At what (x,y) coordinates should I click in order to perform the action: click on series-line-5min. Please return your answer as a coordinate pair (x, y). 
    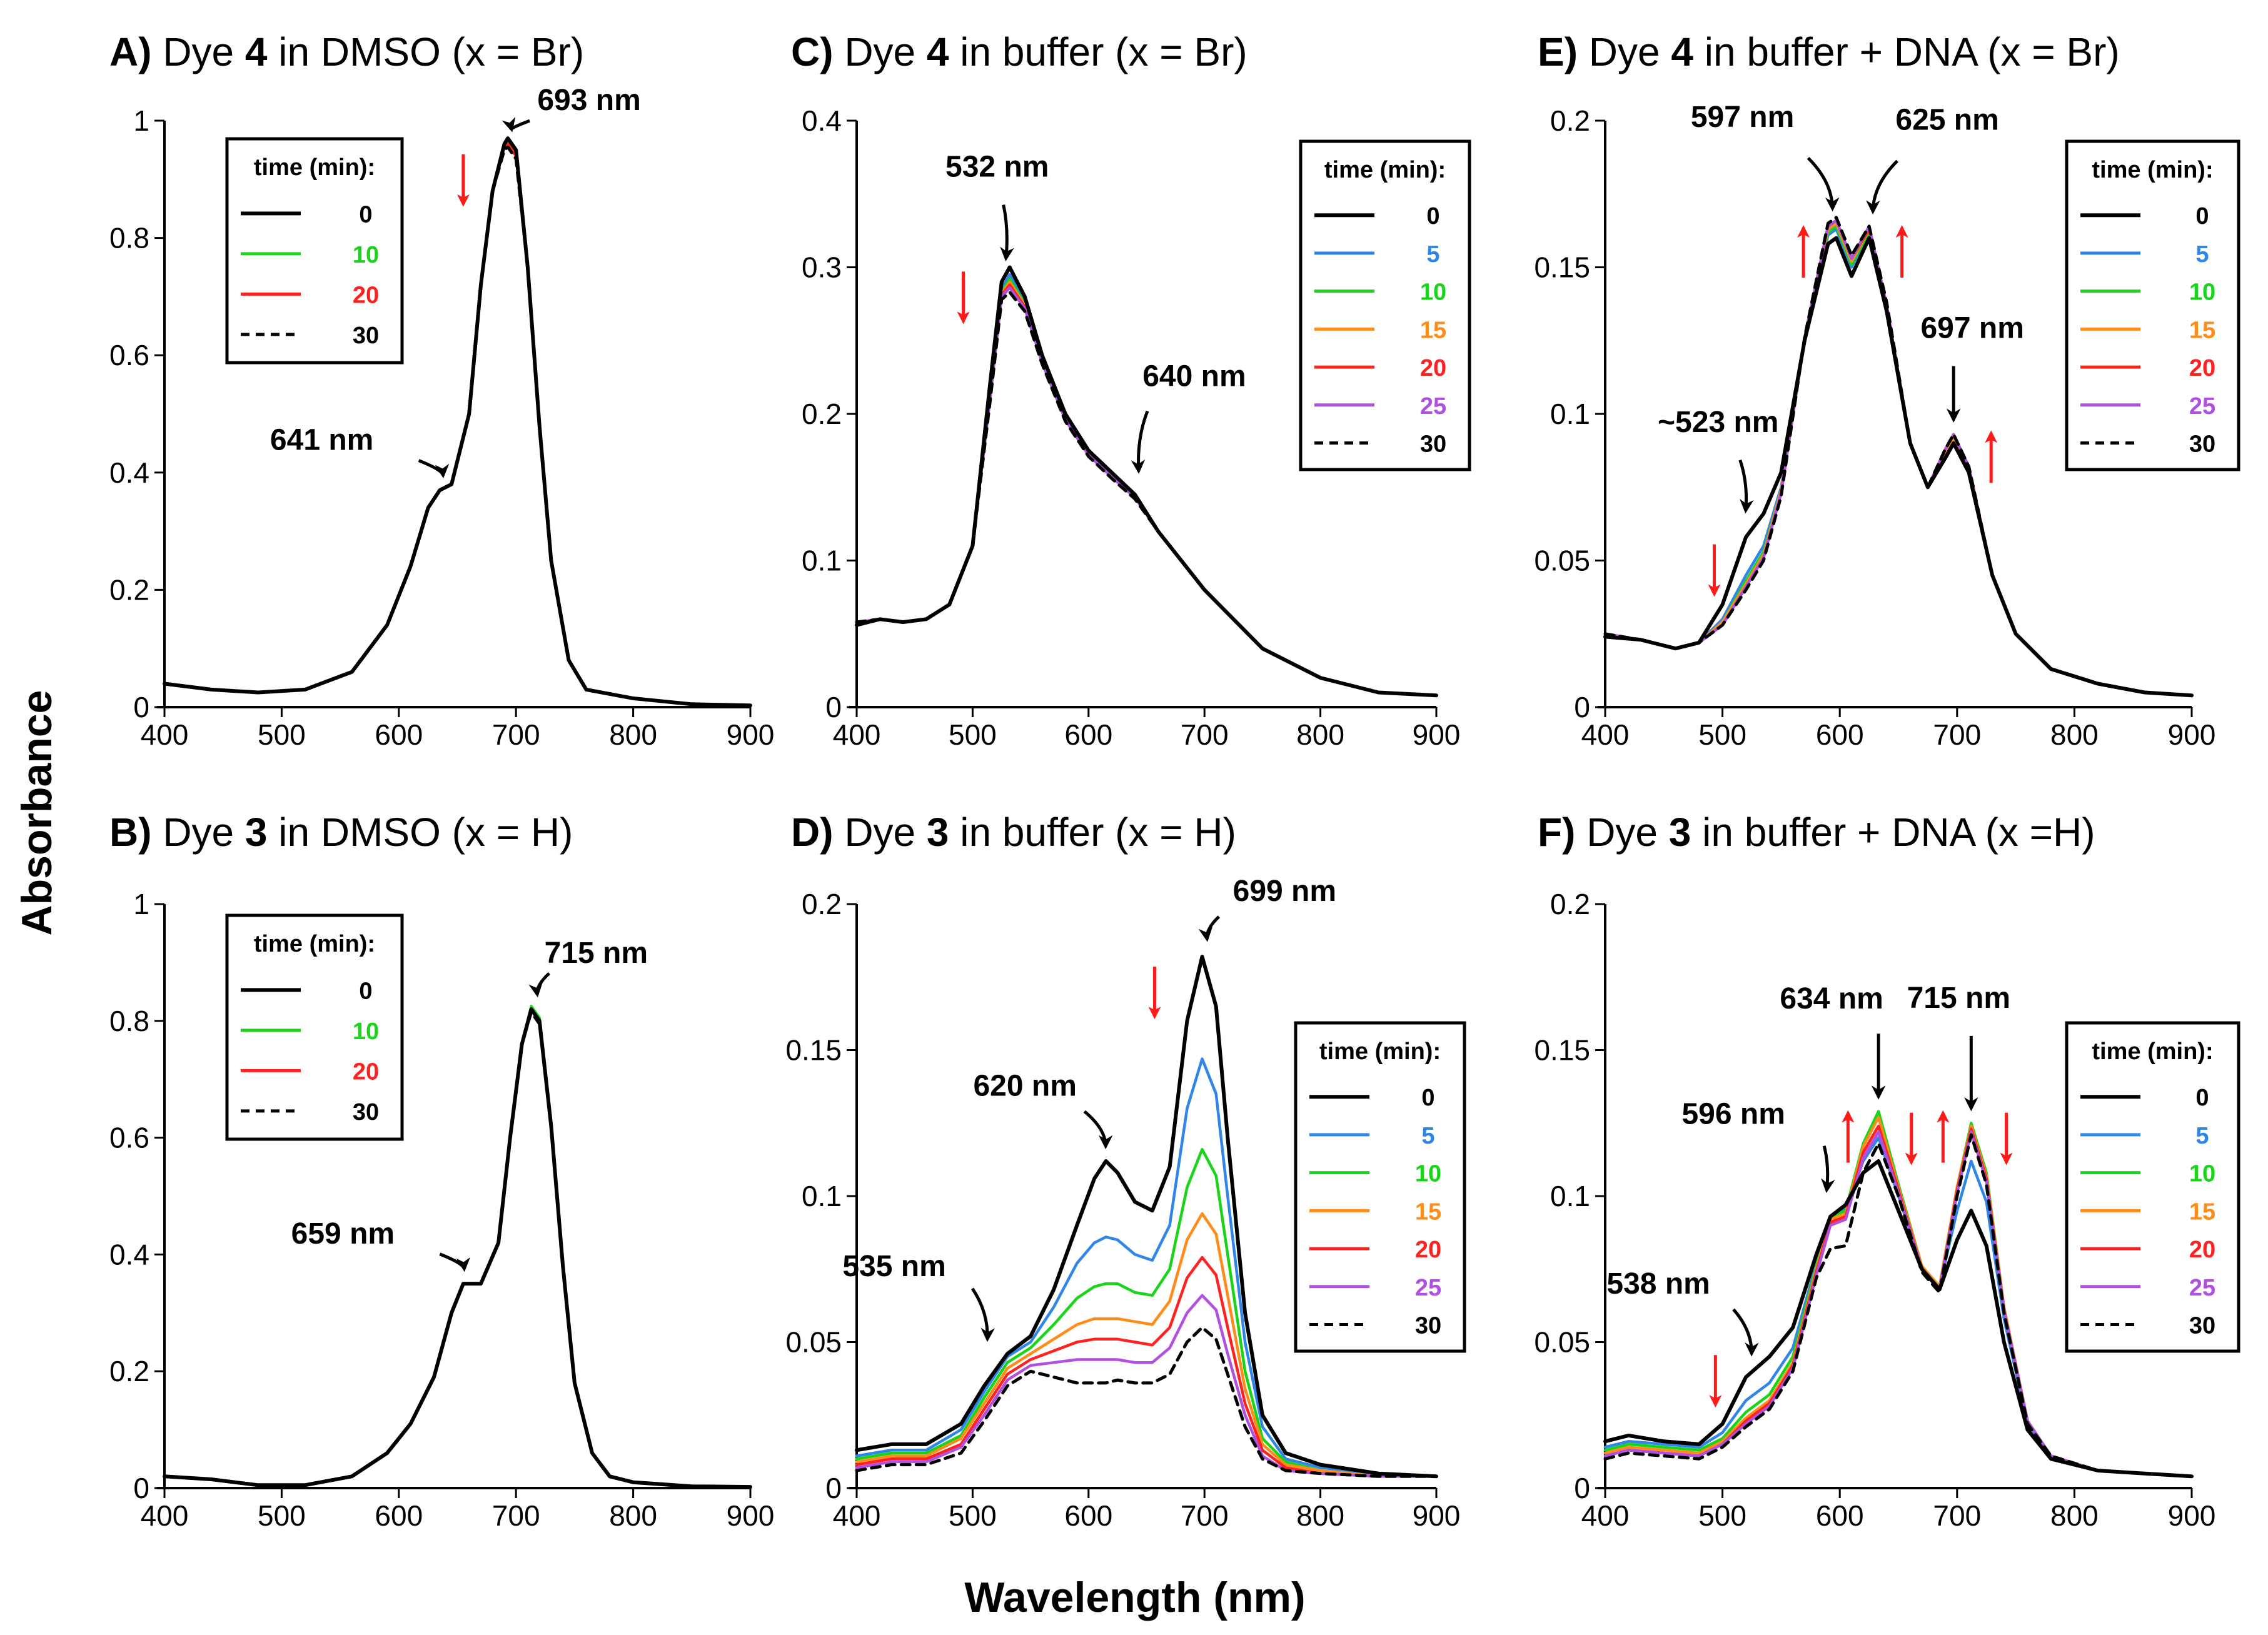
    Looking at the image, I should click on (1147, 1267).